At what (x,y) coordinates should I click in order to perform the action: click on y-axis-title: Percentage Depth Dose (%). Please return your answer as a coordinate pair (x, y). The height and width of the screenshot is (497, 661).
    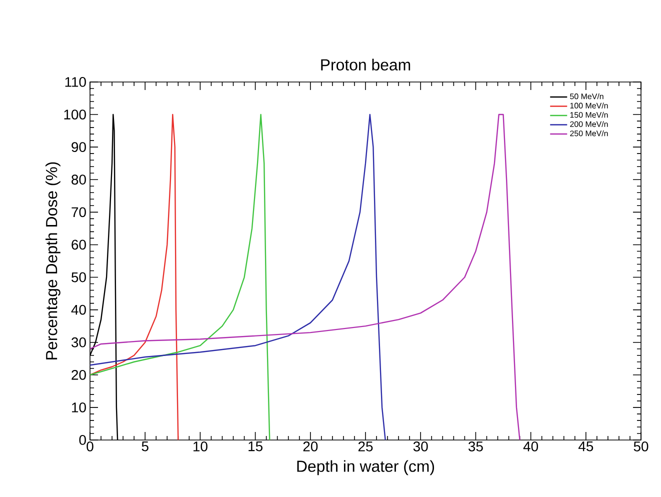
    Looking at the image, I should click on (53, 261).